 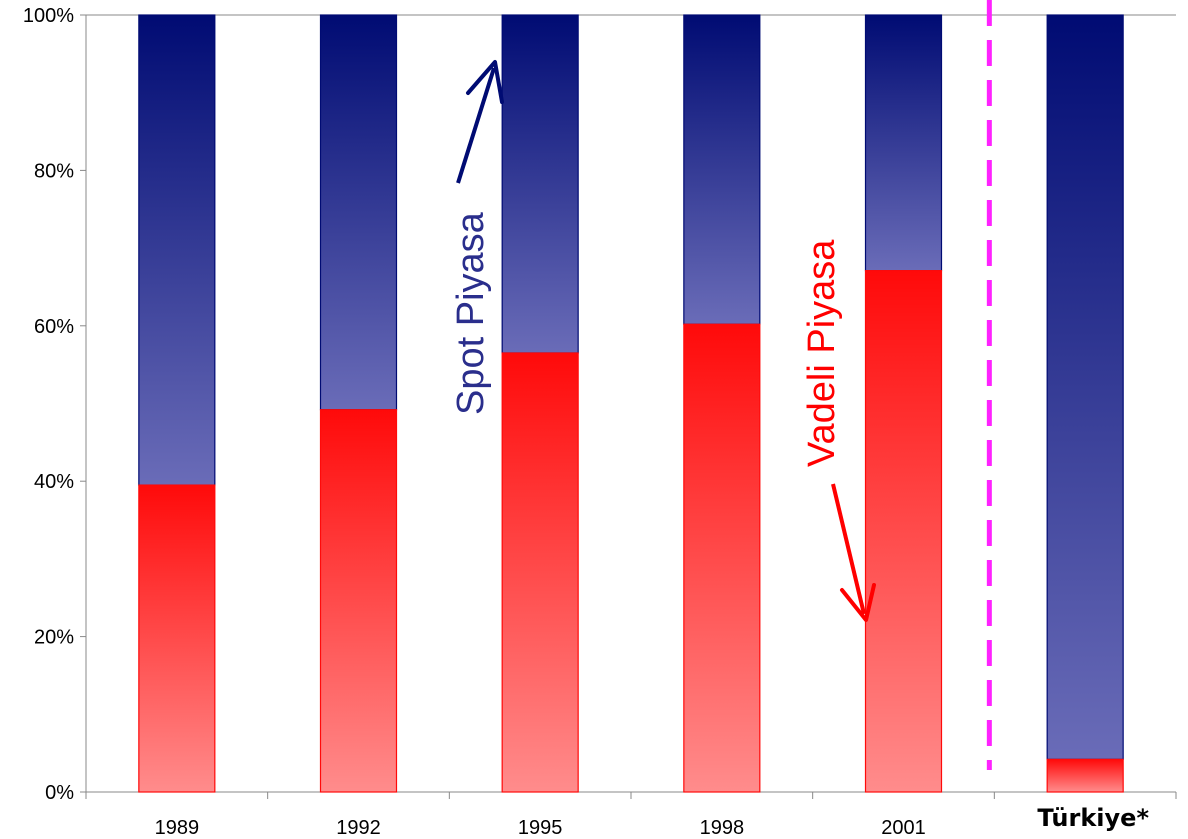 What do you see at coordinates (54, 171) in the screenshot?
I see `y-axis-tick-label: 80%` at bounding box center [54, 171].